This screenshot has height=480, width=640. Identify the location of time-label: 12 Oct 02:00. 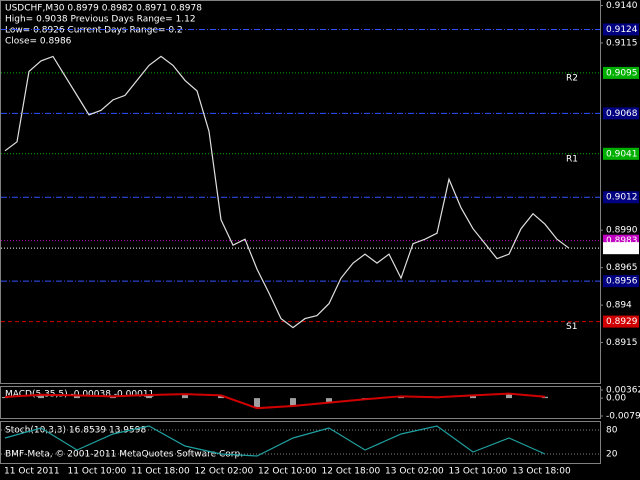
(224, 472).